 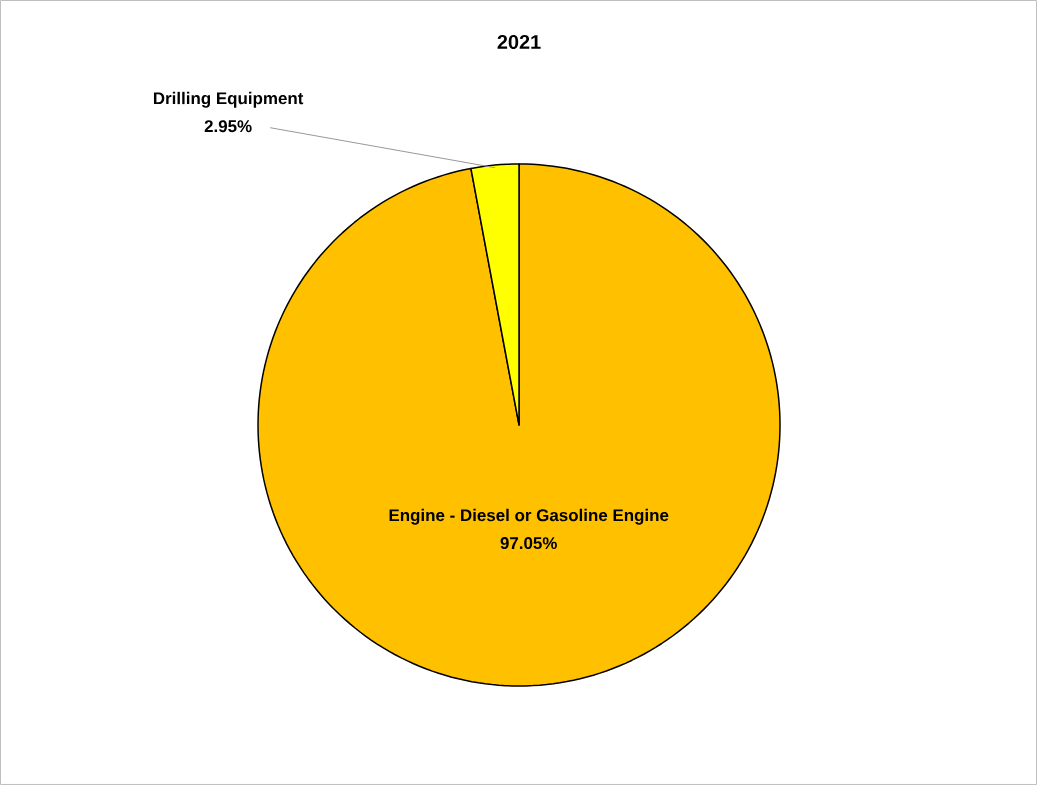 I want to click on chart-title: 2021, so click(x=519, y=42).